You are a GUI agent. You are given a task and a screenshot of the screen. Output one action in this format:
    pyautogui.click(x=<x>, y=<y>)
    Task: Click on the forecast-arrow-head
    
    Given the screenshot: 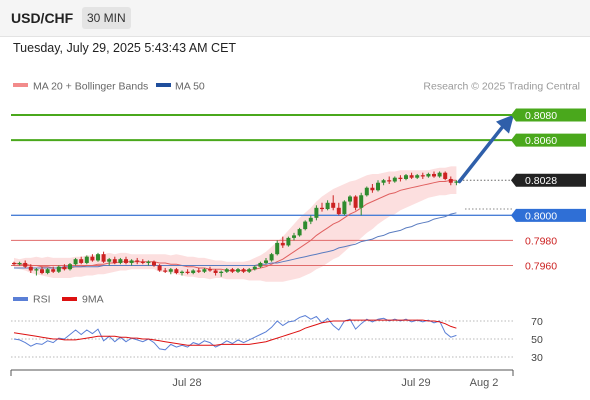 What is the action you would take?
    pyautogui.click(x=505, y=124)
    